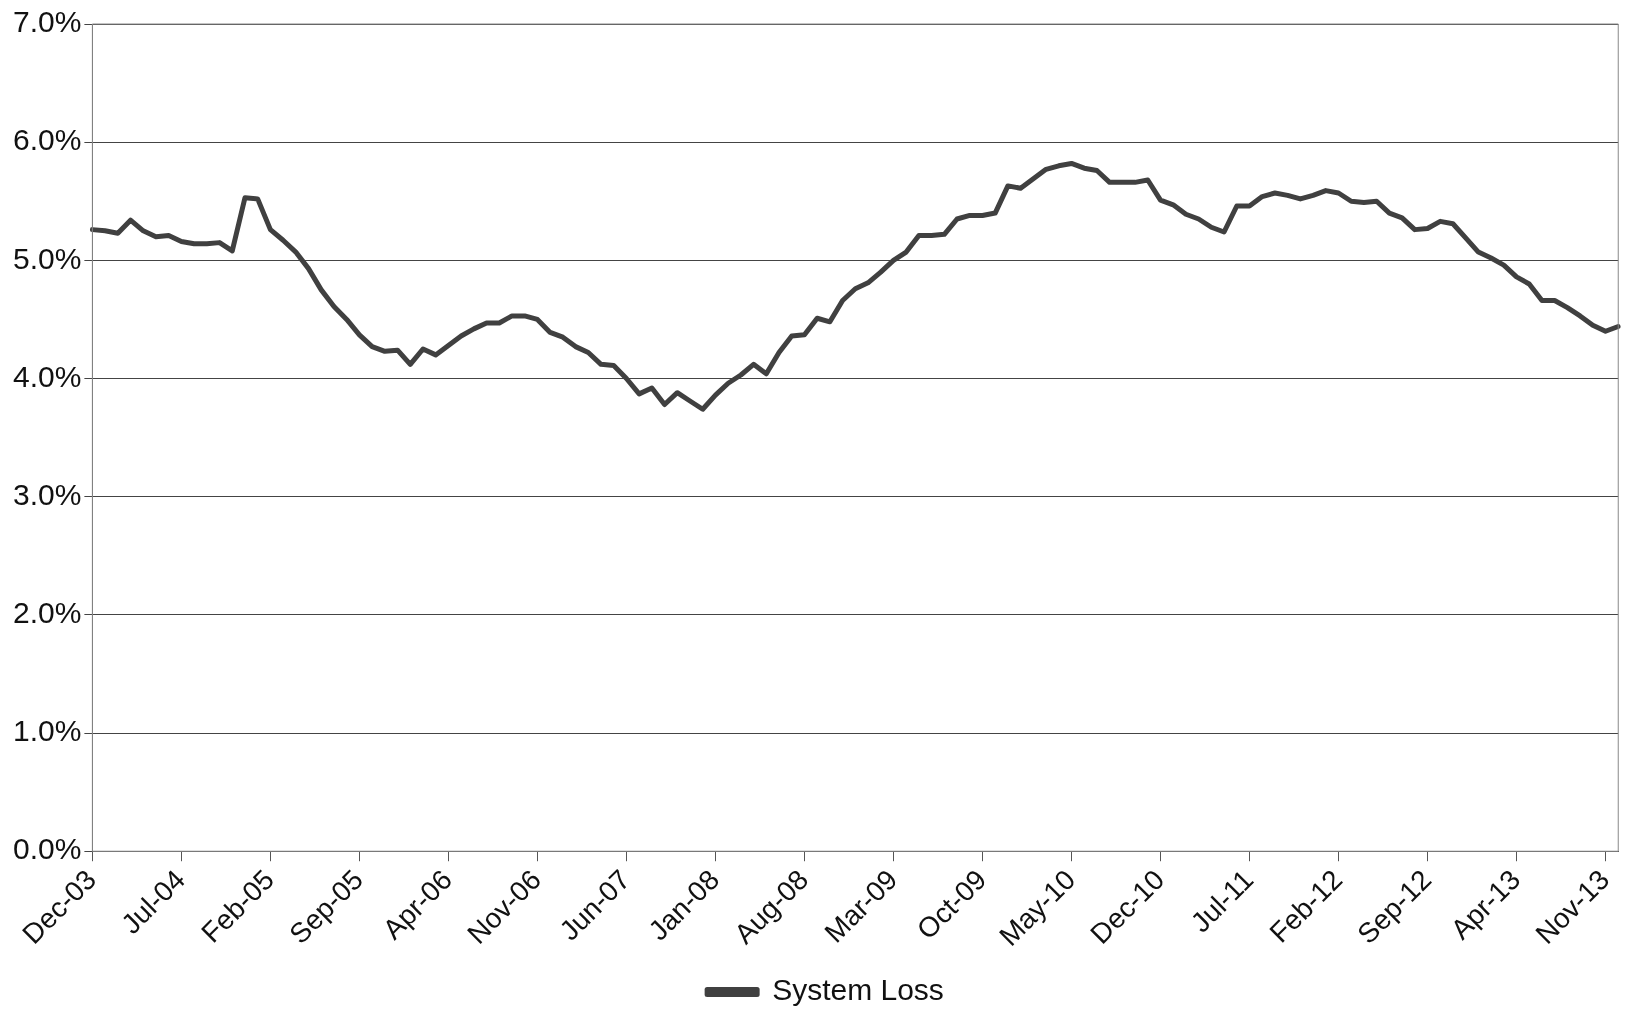 This screenshot has height=1027, width=1645. Describe the element at coordinates (47, 258) in the screenshot. I see `y-tick-label: 5.0%` at that location.